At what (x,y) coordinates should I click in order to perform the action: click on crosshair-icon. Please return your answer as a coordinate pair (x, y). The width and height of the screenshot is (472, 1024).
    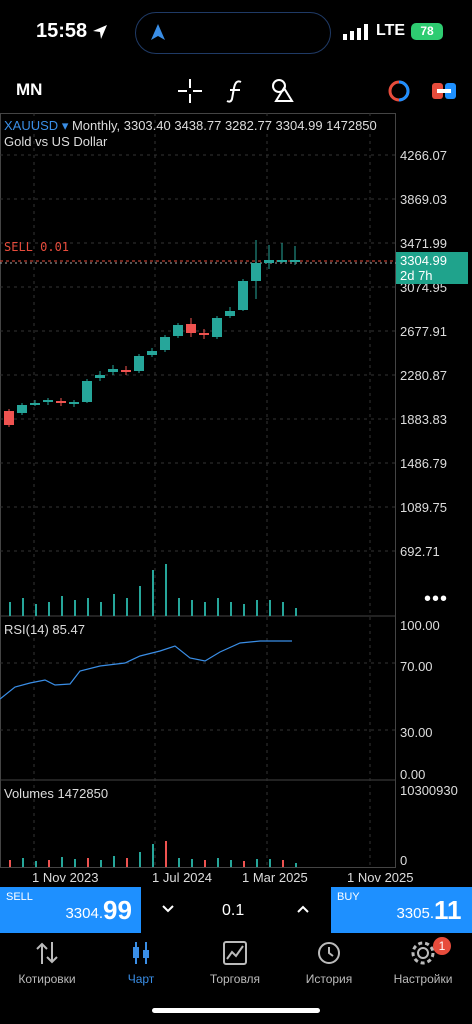
    Looking at the image, I should click on (190, 91).